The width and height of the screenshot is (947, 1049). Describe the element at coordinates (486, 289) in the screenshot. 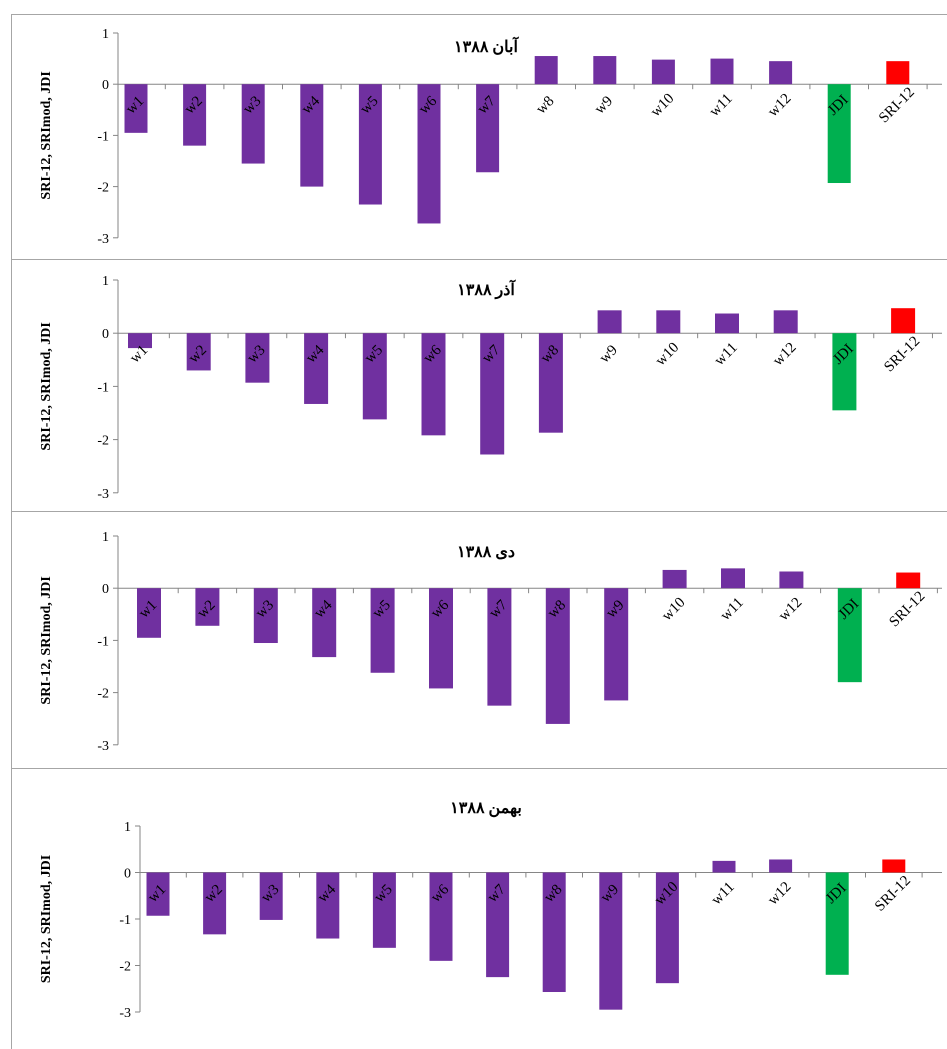

I see `chart-title: آذر ۱۳۸۸` at that location.